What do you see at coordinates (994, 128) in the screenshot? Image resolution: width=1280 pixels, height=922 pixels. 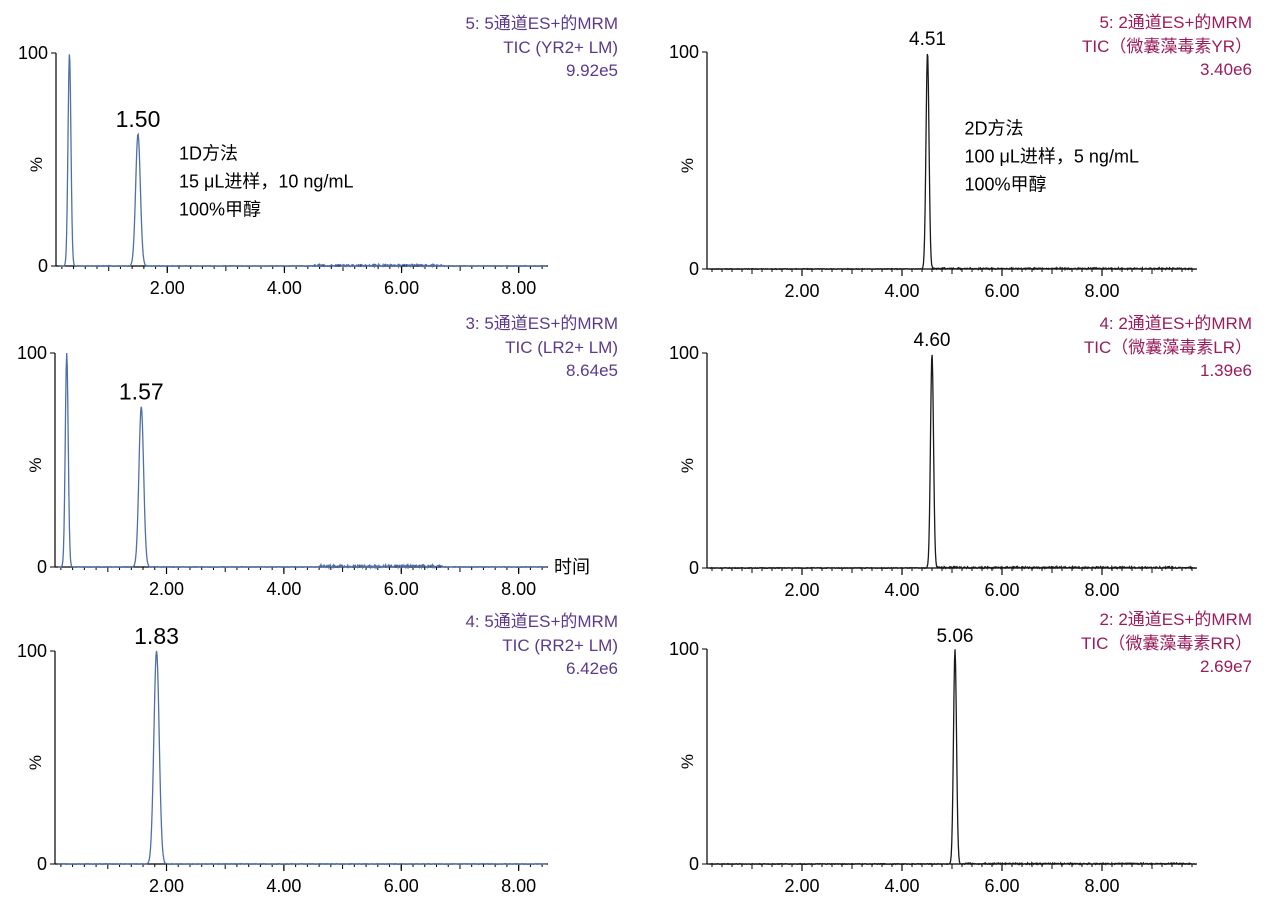 I see `method-annotation-line: 2D方法` at bounding box center [994, 128].